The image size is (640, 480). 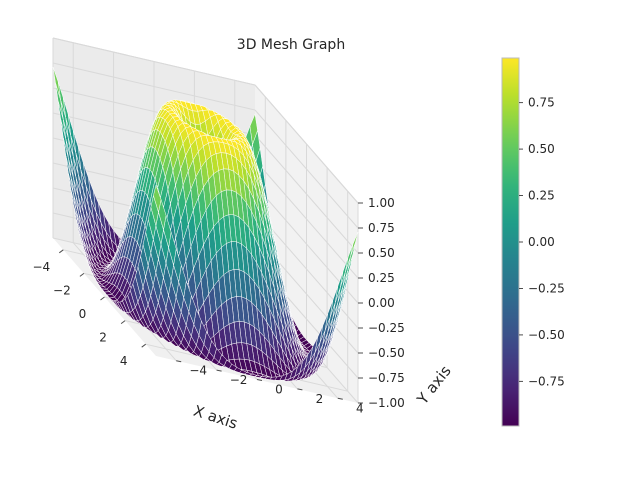 What do you see at coordinates (215, 417) in the screenshot?
I see `x-axis-label: X axis` at bounding box center [215, 417].